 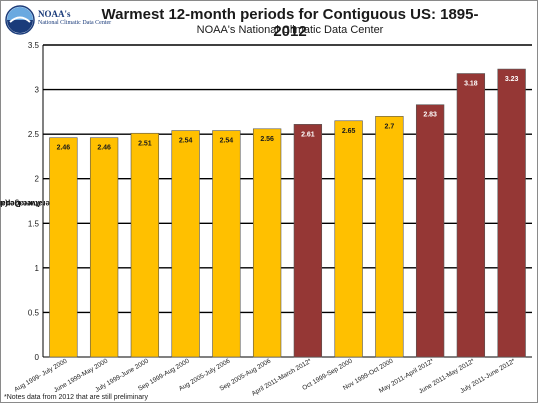 I want to click on y-tick-label: 3, so click(x=37, y=90).